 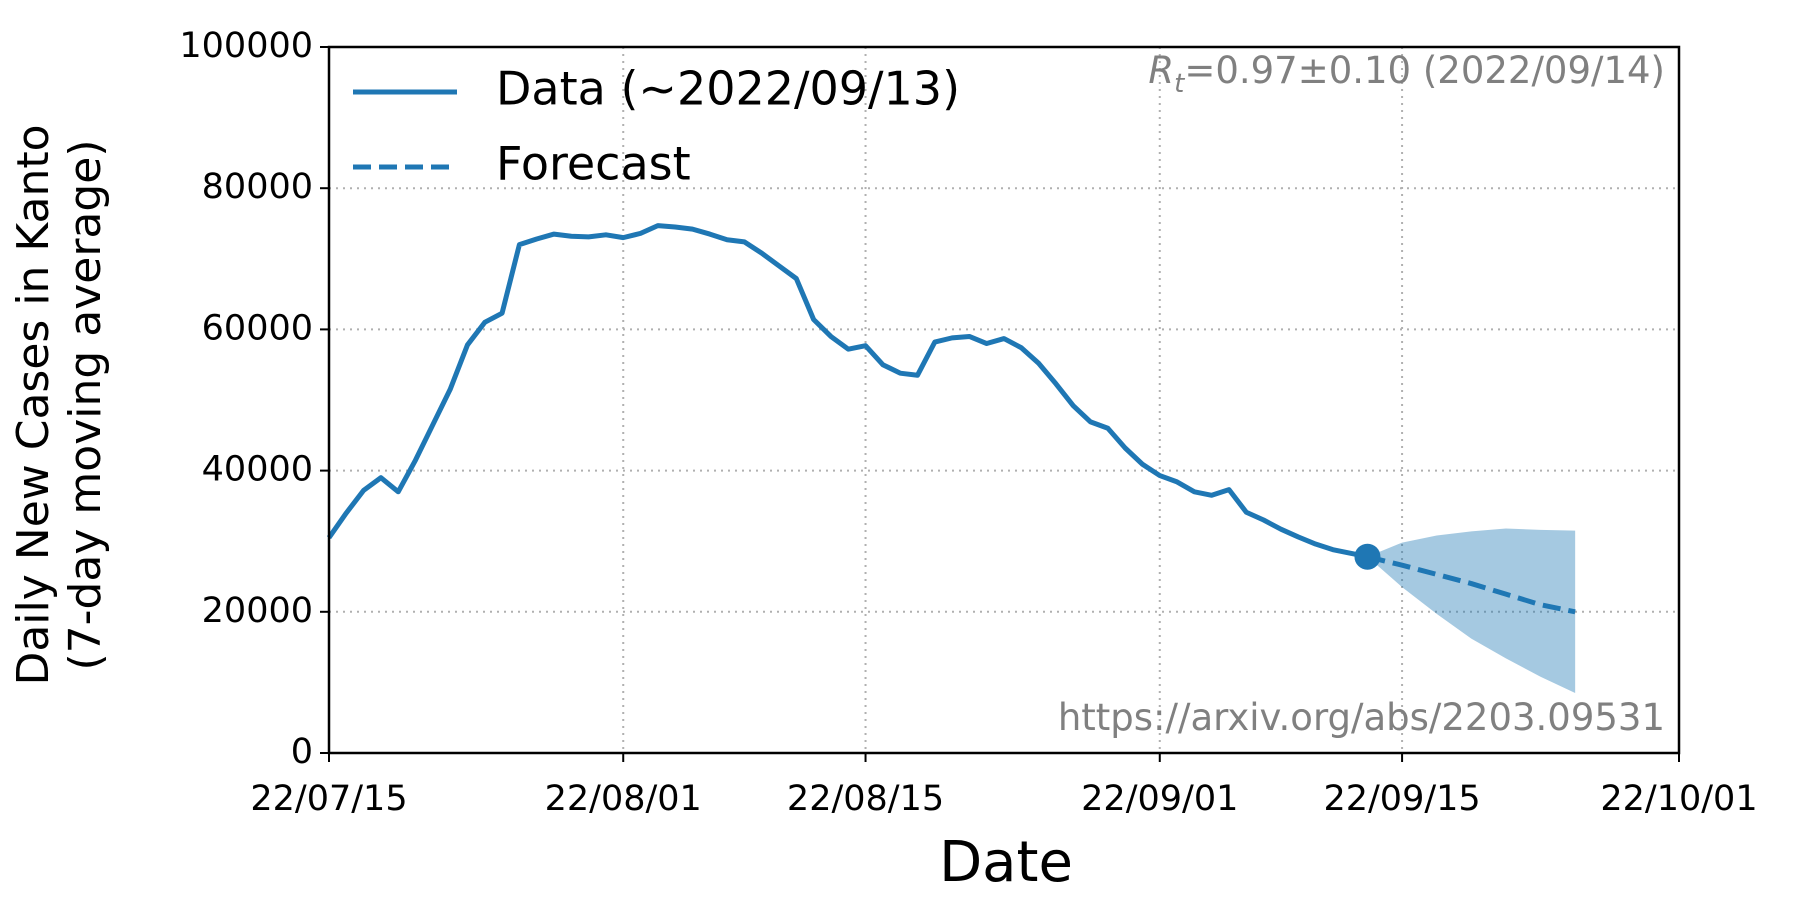 I want to click on x-tick-label: 22/08/15, so click(x=865, y=799).